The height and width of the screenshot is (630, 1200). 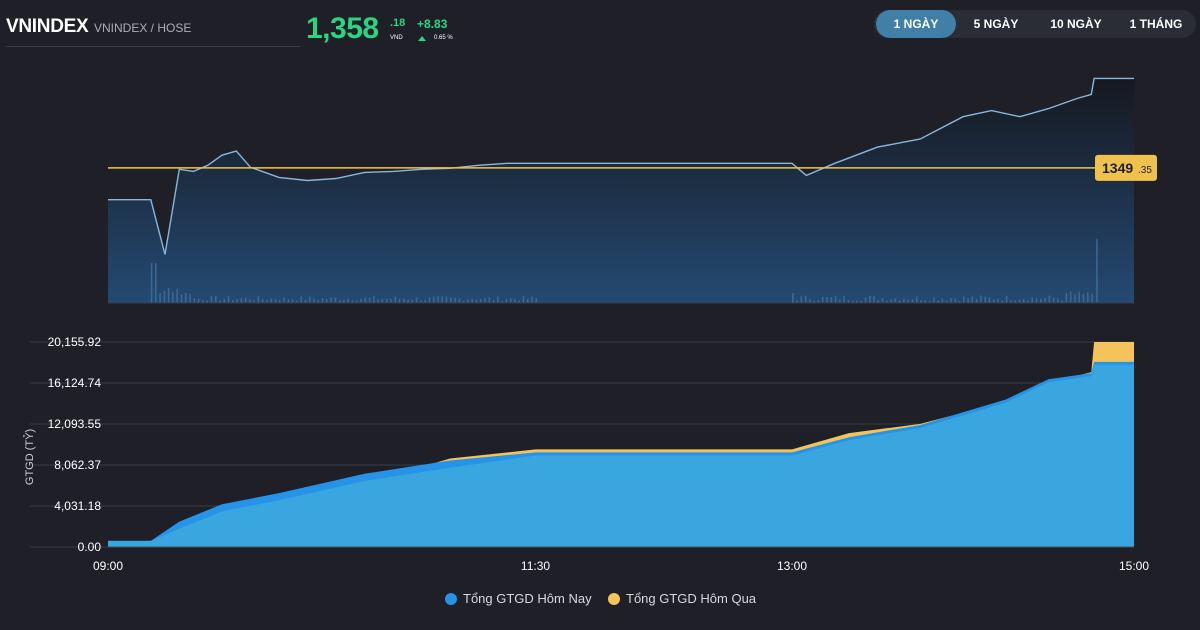 I want to click on price-unit: VND, so click(x=396, y=38).